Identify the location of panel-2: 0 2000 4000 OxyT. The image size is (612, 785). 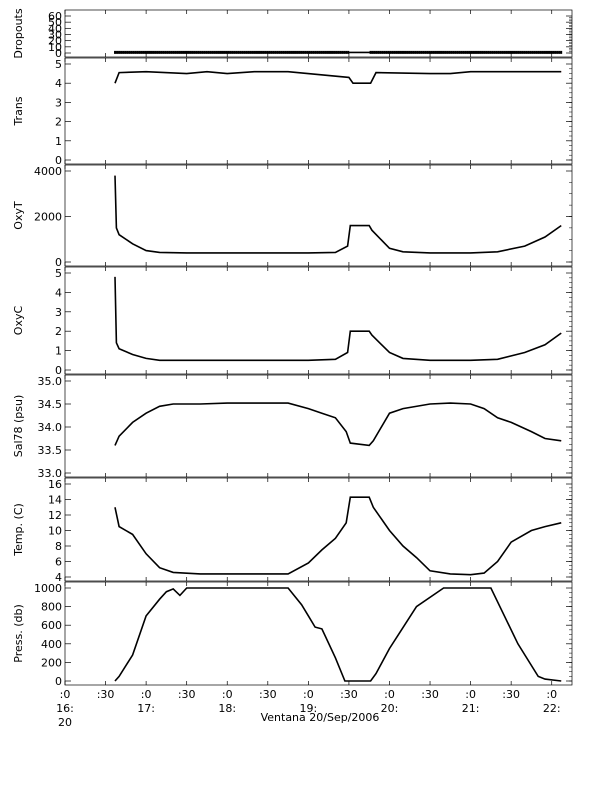
(292, 216).